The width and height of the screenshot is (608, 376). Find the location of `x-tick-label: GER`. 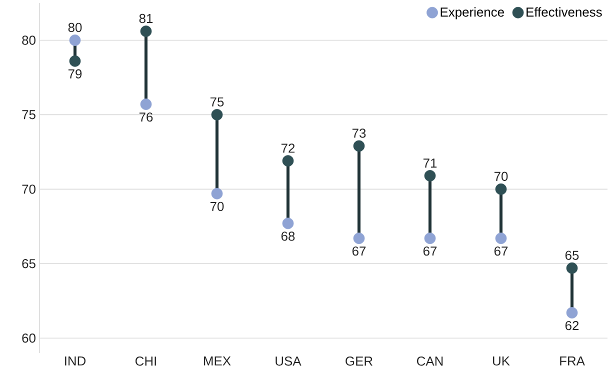

x-tick-label: GER is located at coordinates (359, 361).